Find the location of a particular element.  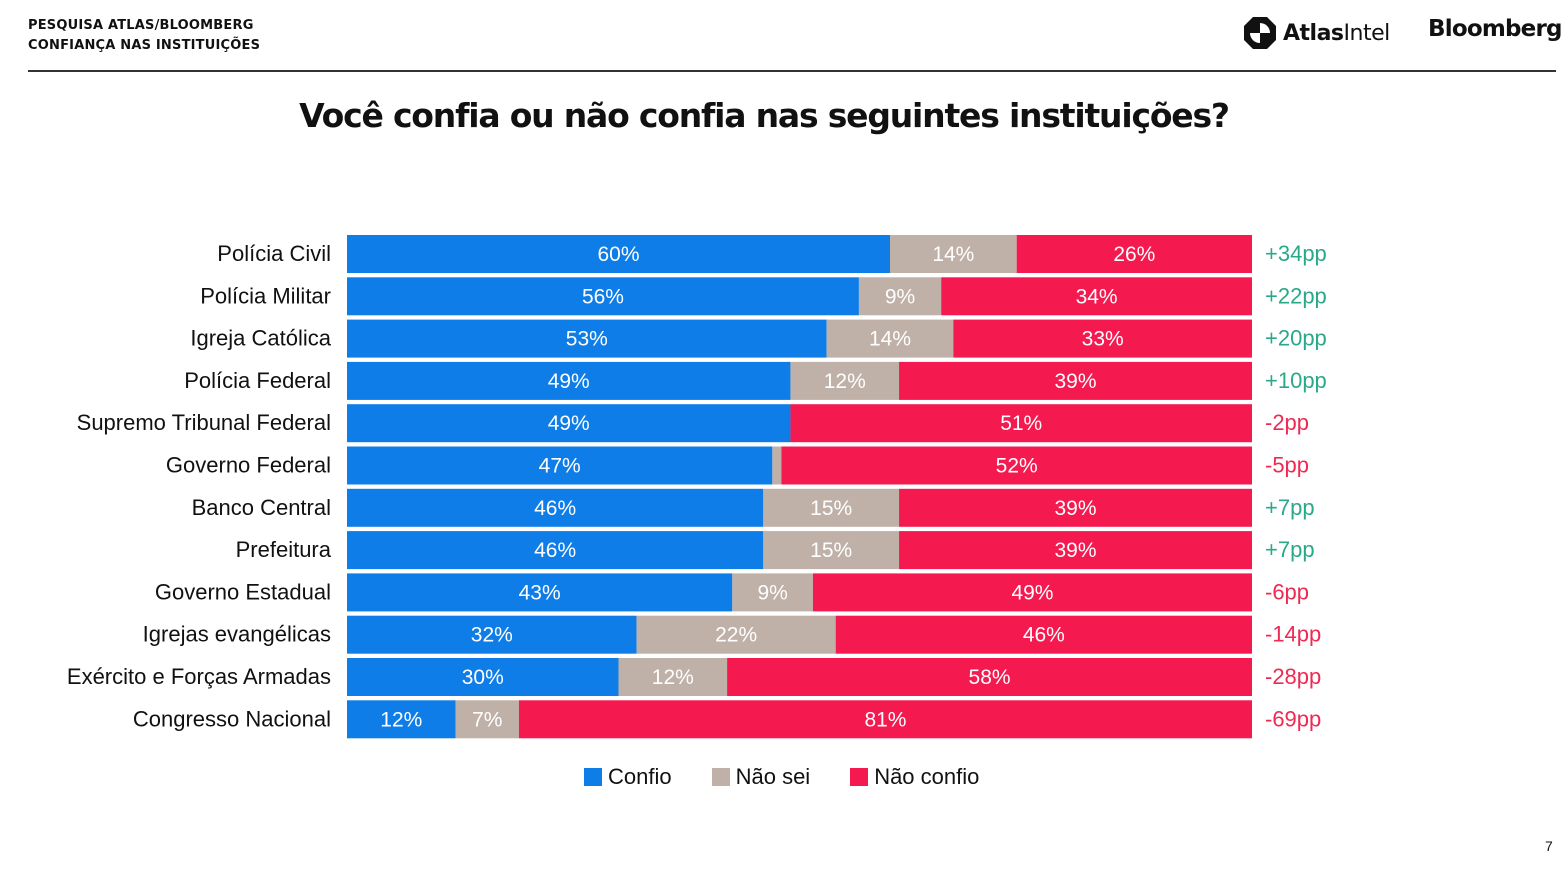

bar-confio-prefeitura is located at coordinates (555, 550).